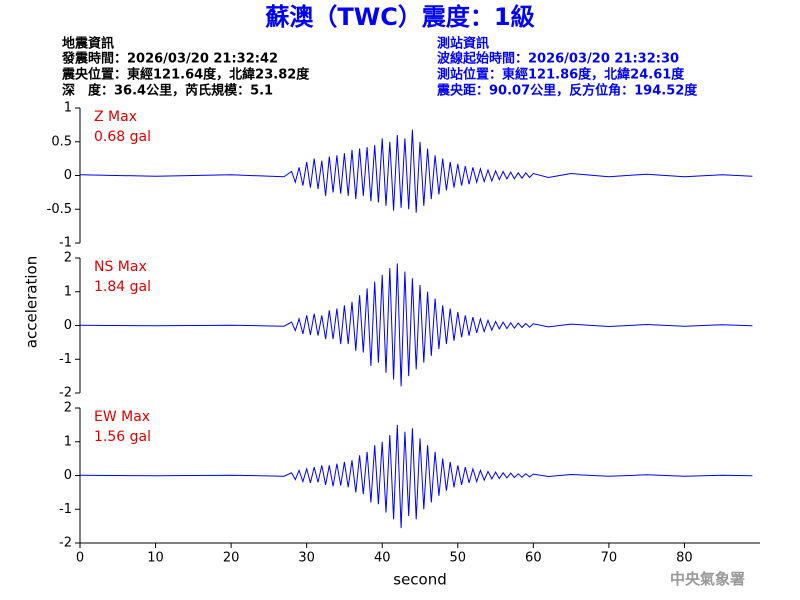 The image size is (800, 600). What do you see at coordinates (533, 558) in the screenshot?
I see `x-tick-label: 60` at bounding box center [533, 558].